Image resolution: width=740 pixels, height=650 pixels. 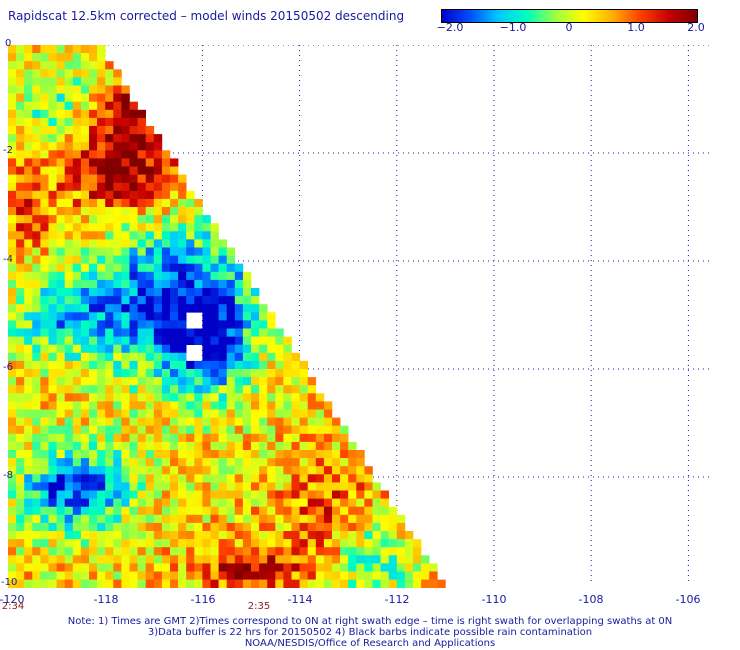 I want to click on lat-tick-label: -4, so click(x=8, y=259).